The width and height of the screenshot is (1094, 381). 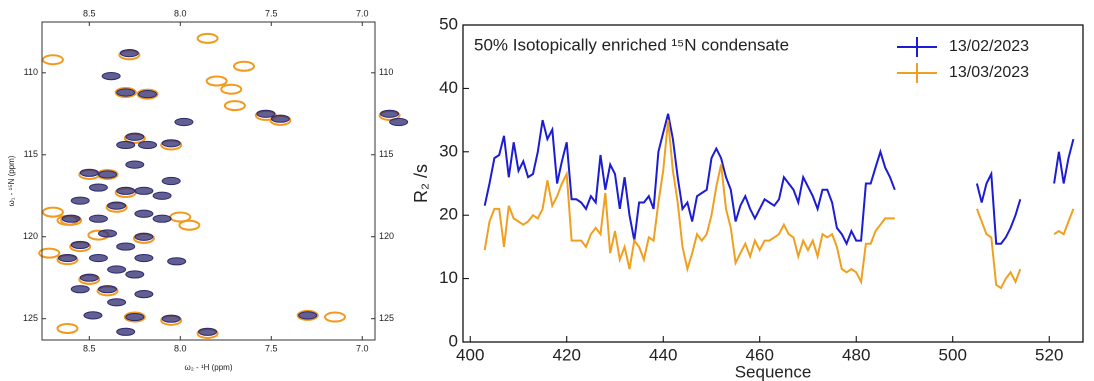 What do you see at coordinates (760, 354) in the screenshot?
I see `x-tick-label: 460` at bounding box center [760, 354].